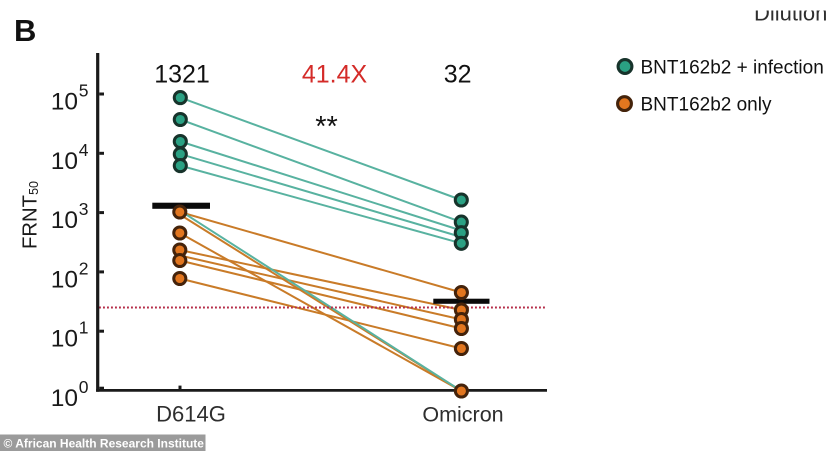 Image resolution: width=832 pixels, height=453 pixels. I want to click on svg-text: BNT162b2 + infection, so click(732, 68).